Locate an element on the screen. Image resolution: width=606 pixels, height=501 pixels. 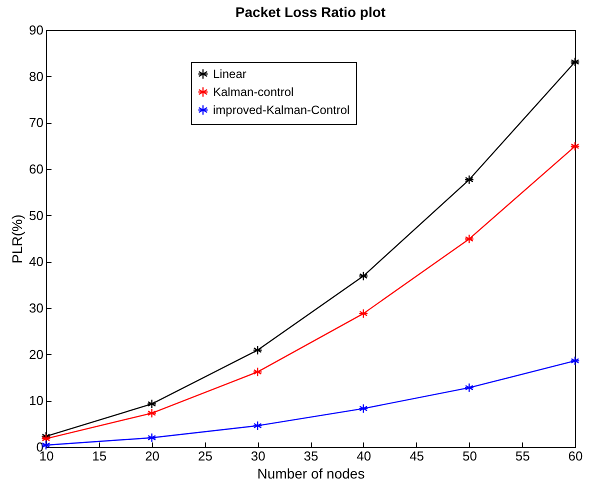
x-tick-label: 15 is located at coordinates (99, 456).